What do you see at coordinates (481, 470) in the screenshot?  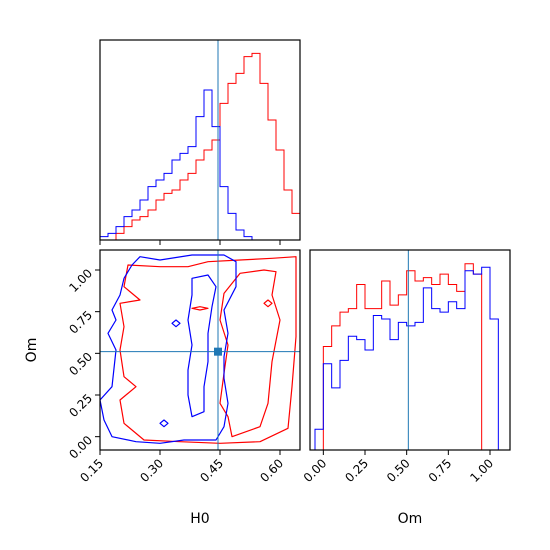 I see `om-x-tick-label-4: 1.00` at bounding box center [481, 470].